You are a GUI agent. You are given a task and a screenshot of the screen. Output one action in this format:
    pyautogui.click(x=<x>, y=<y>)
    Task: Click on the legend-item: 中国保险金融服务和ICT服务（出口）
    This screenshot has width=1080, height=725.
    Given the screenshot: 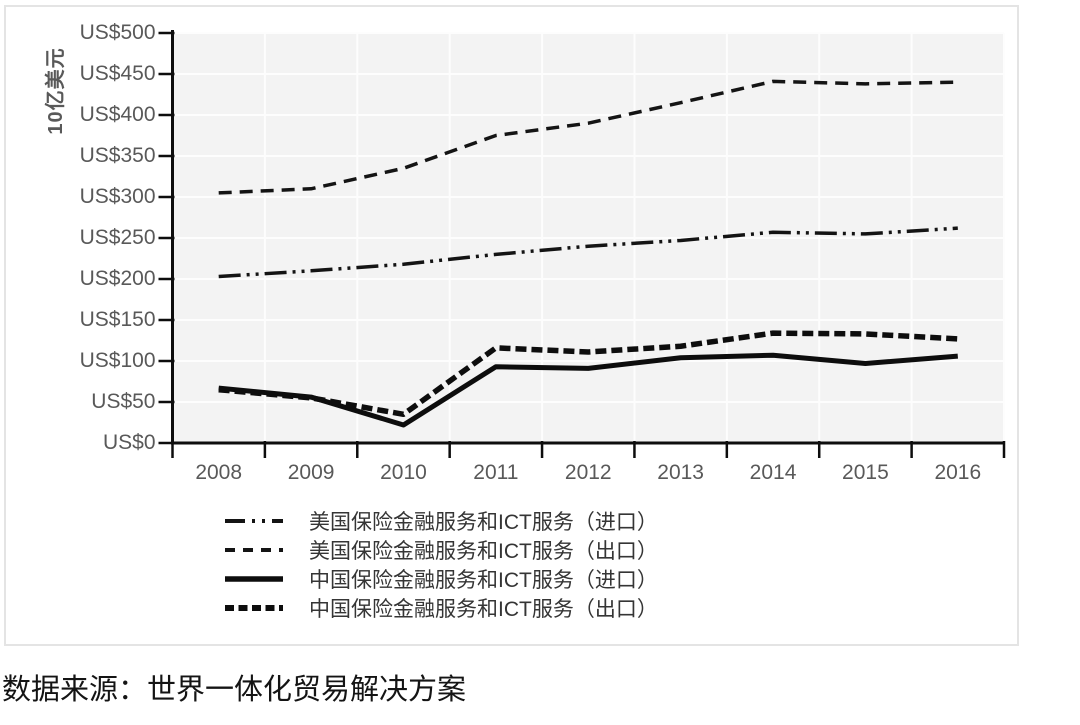 What is the action you would take?
    pyautogui.click(x=441, y=607)
    